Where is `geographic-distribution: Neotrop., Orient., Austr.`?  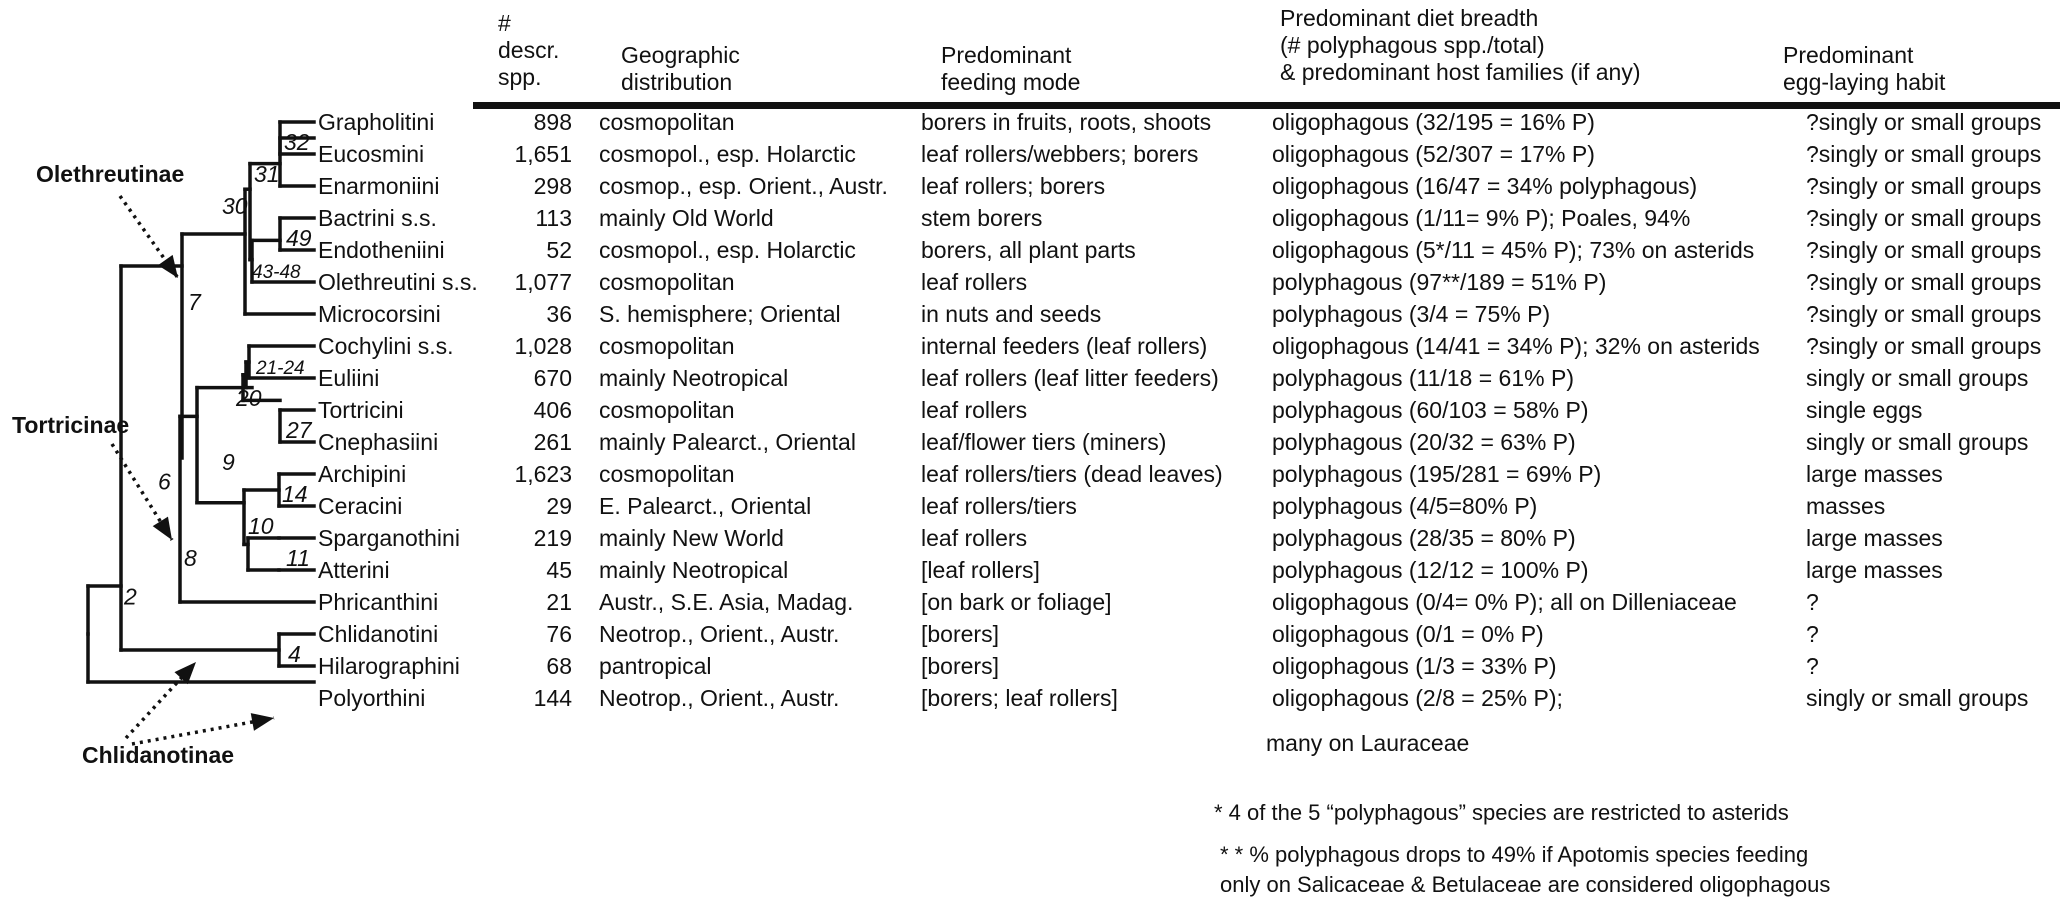
geographic-distribution: Neotrop., Orient., Austr. is located at coordinates (719, 698).